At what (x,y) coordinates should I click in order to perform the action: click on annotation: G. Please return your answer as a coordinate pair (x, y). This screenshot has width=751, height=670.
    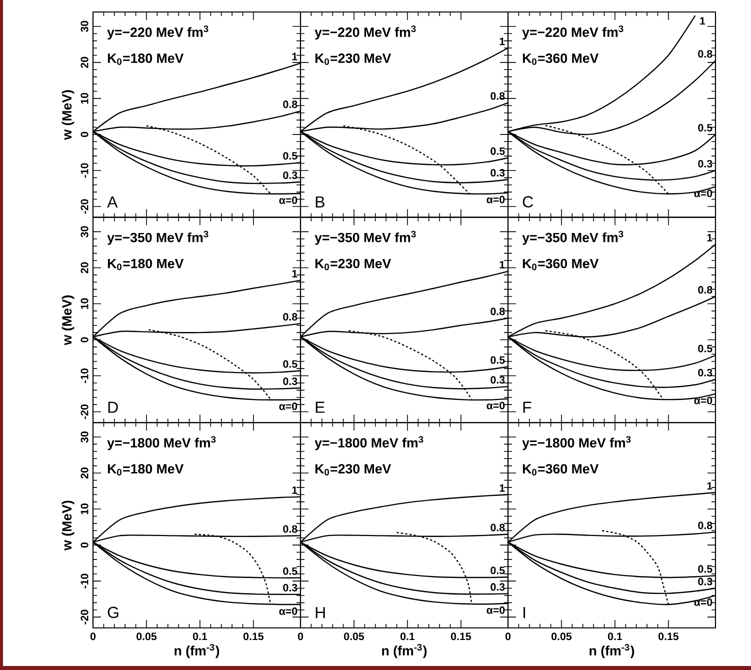
    Looking at the image, I should click on (113, 612).